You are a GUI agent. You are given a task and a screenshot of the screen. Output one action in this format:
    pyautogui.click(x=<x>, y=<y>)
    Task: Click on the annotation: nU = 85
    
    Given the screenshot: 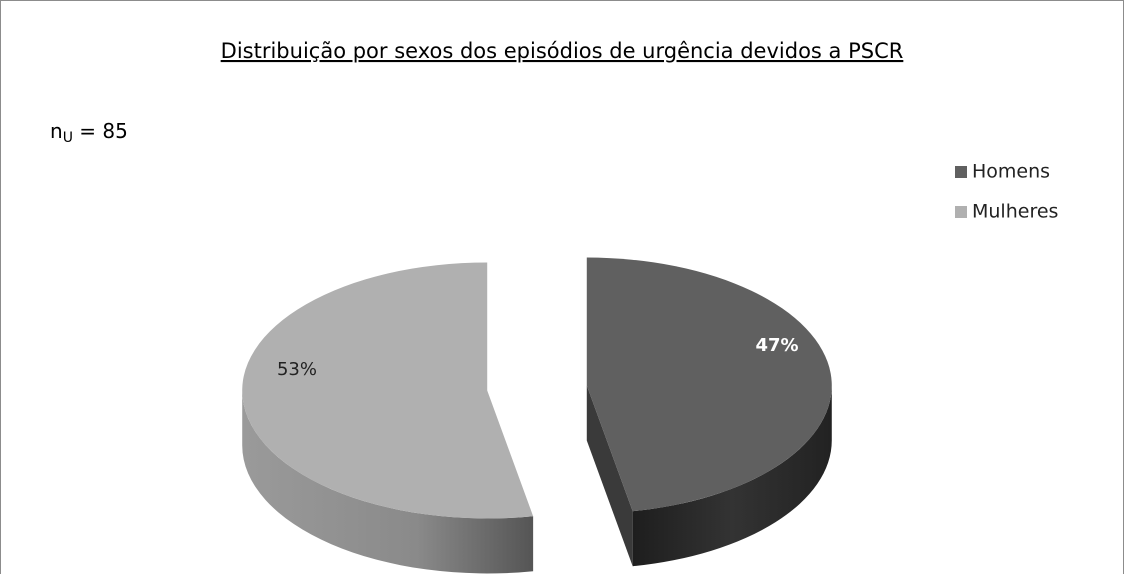 What is the action you would take?
    pyautogui.click(x=89, y=133)
    